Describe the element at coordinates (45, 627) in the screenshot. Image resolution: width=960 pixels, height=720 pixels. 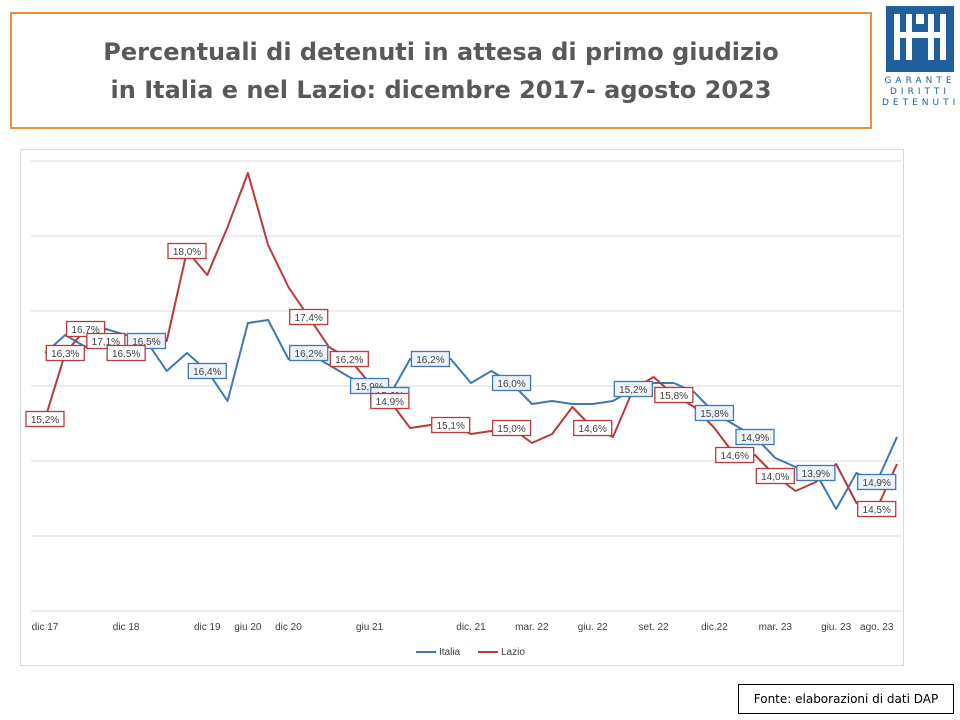
I see `x-tick-label: dic 17` at that location.